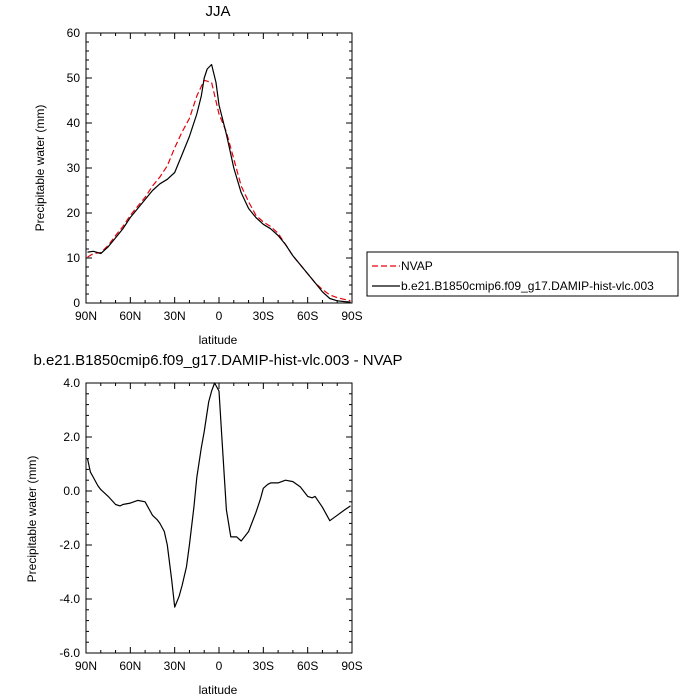 The width and height of the screenshot is (700, 700). Describe the element at coordinates (69, 599) in the screenshot. I see `bottom-ytick-label: -4.0` at that location.